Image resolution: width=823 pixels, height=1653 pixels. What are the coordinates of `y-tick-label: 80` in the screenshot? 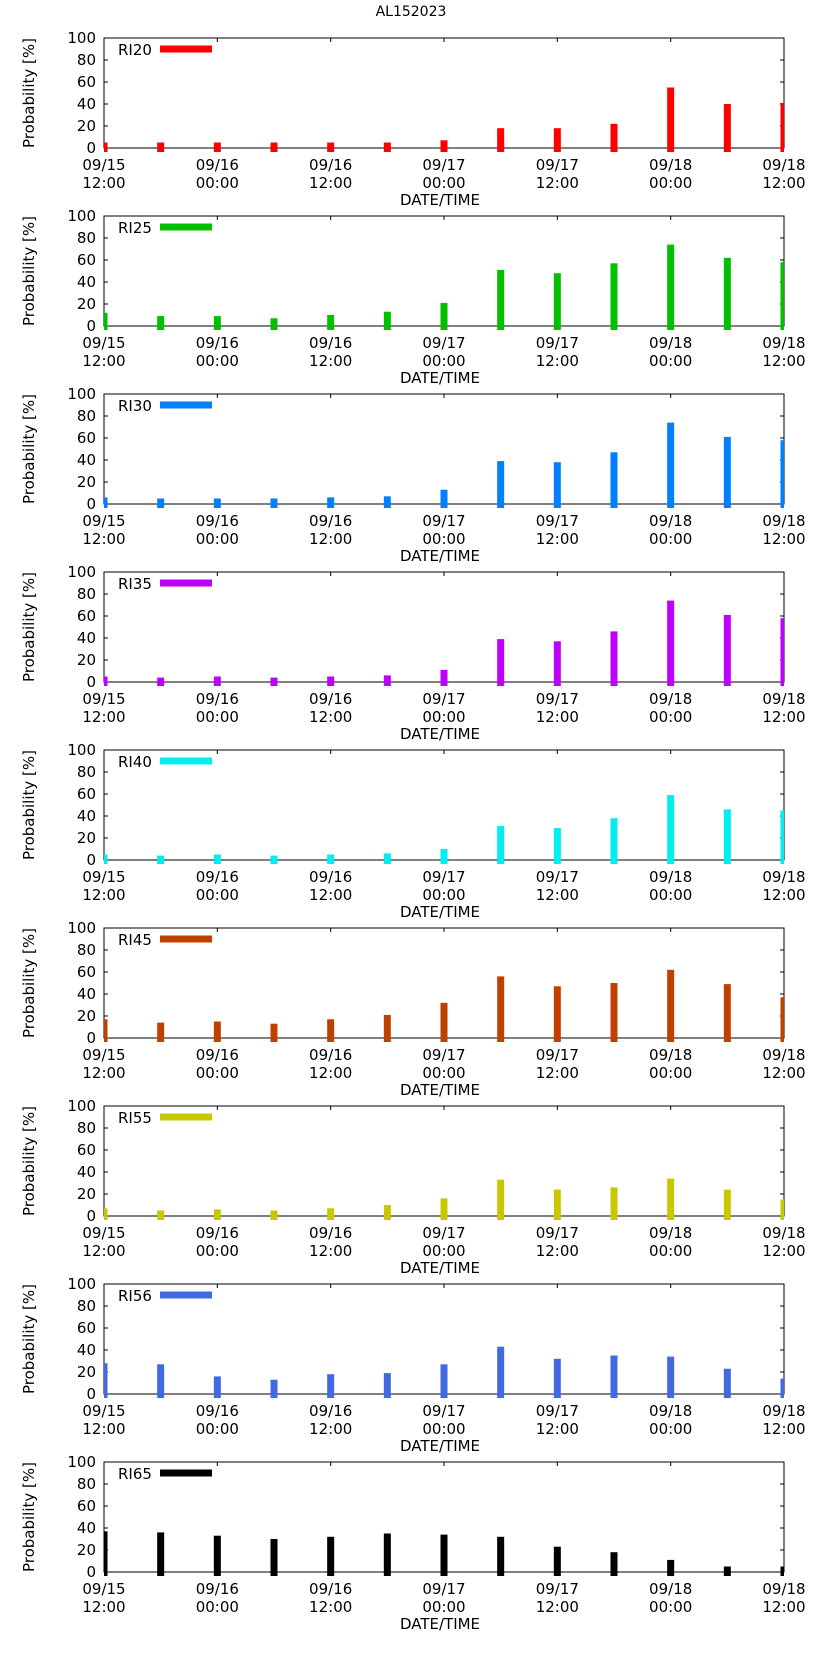 It's located at (86, 1128).